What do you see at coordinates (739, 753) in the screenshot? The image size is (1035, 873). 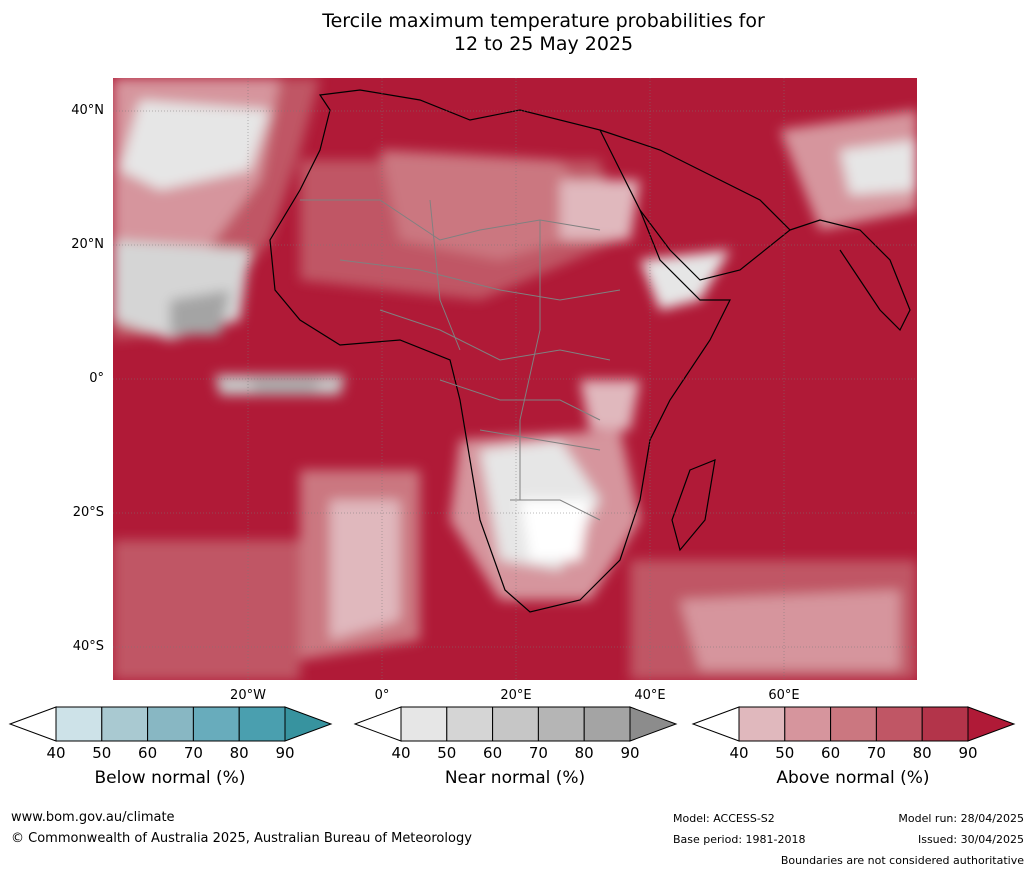 I see `colorbar-above-tick: 40` at bounding box center [739, 753].